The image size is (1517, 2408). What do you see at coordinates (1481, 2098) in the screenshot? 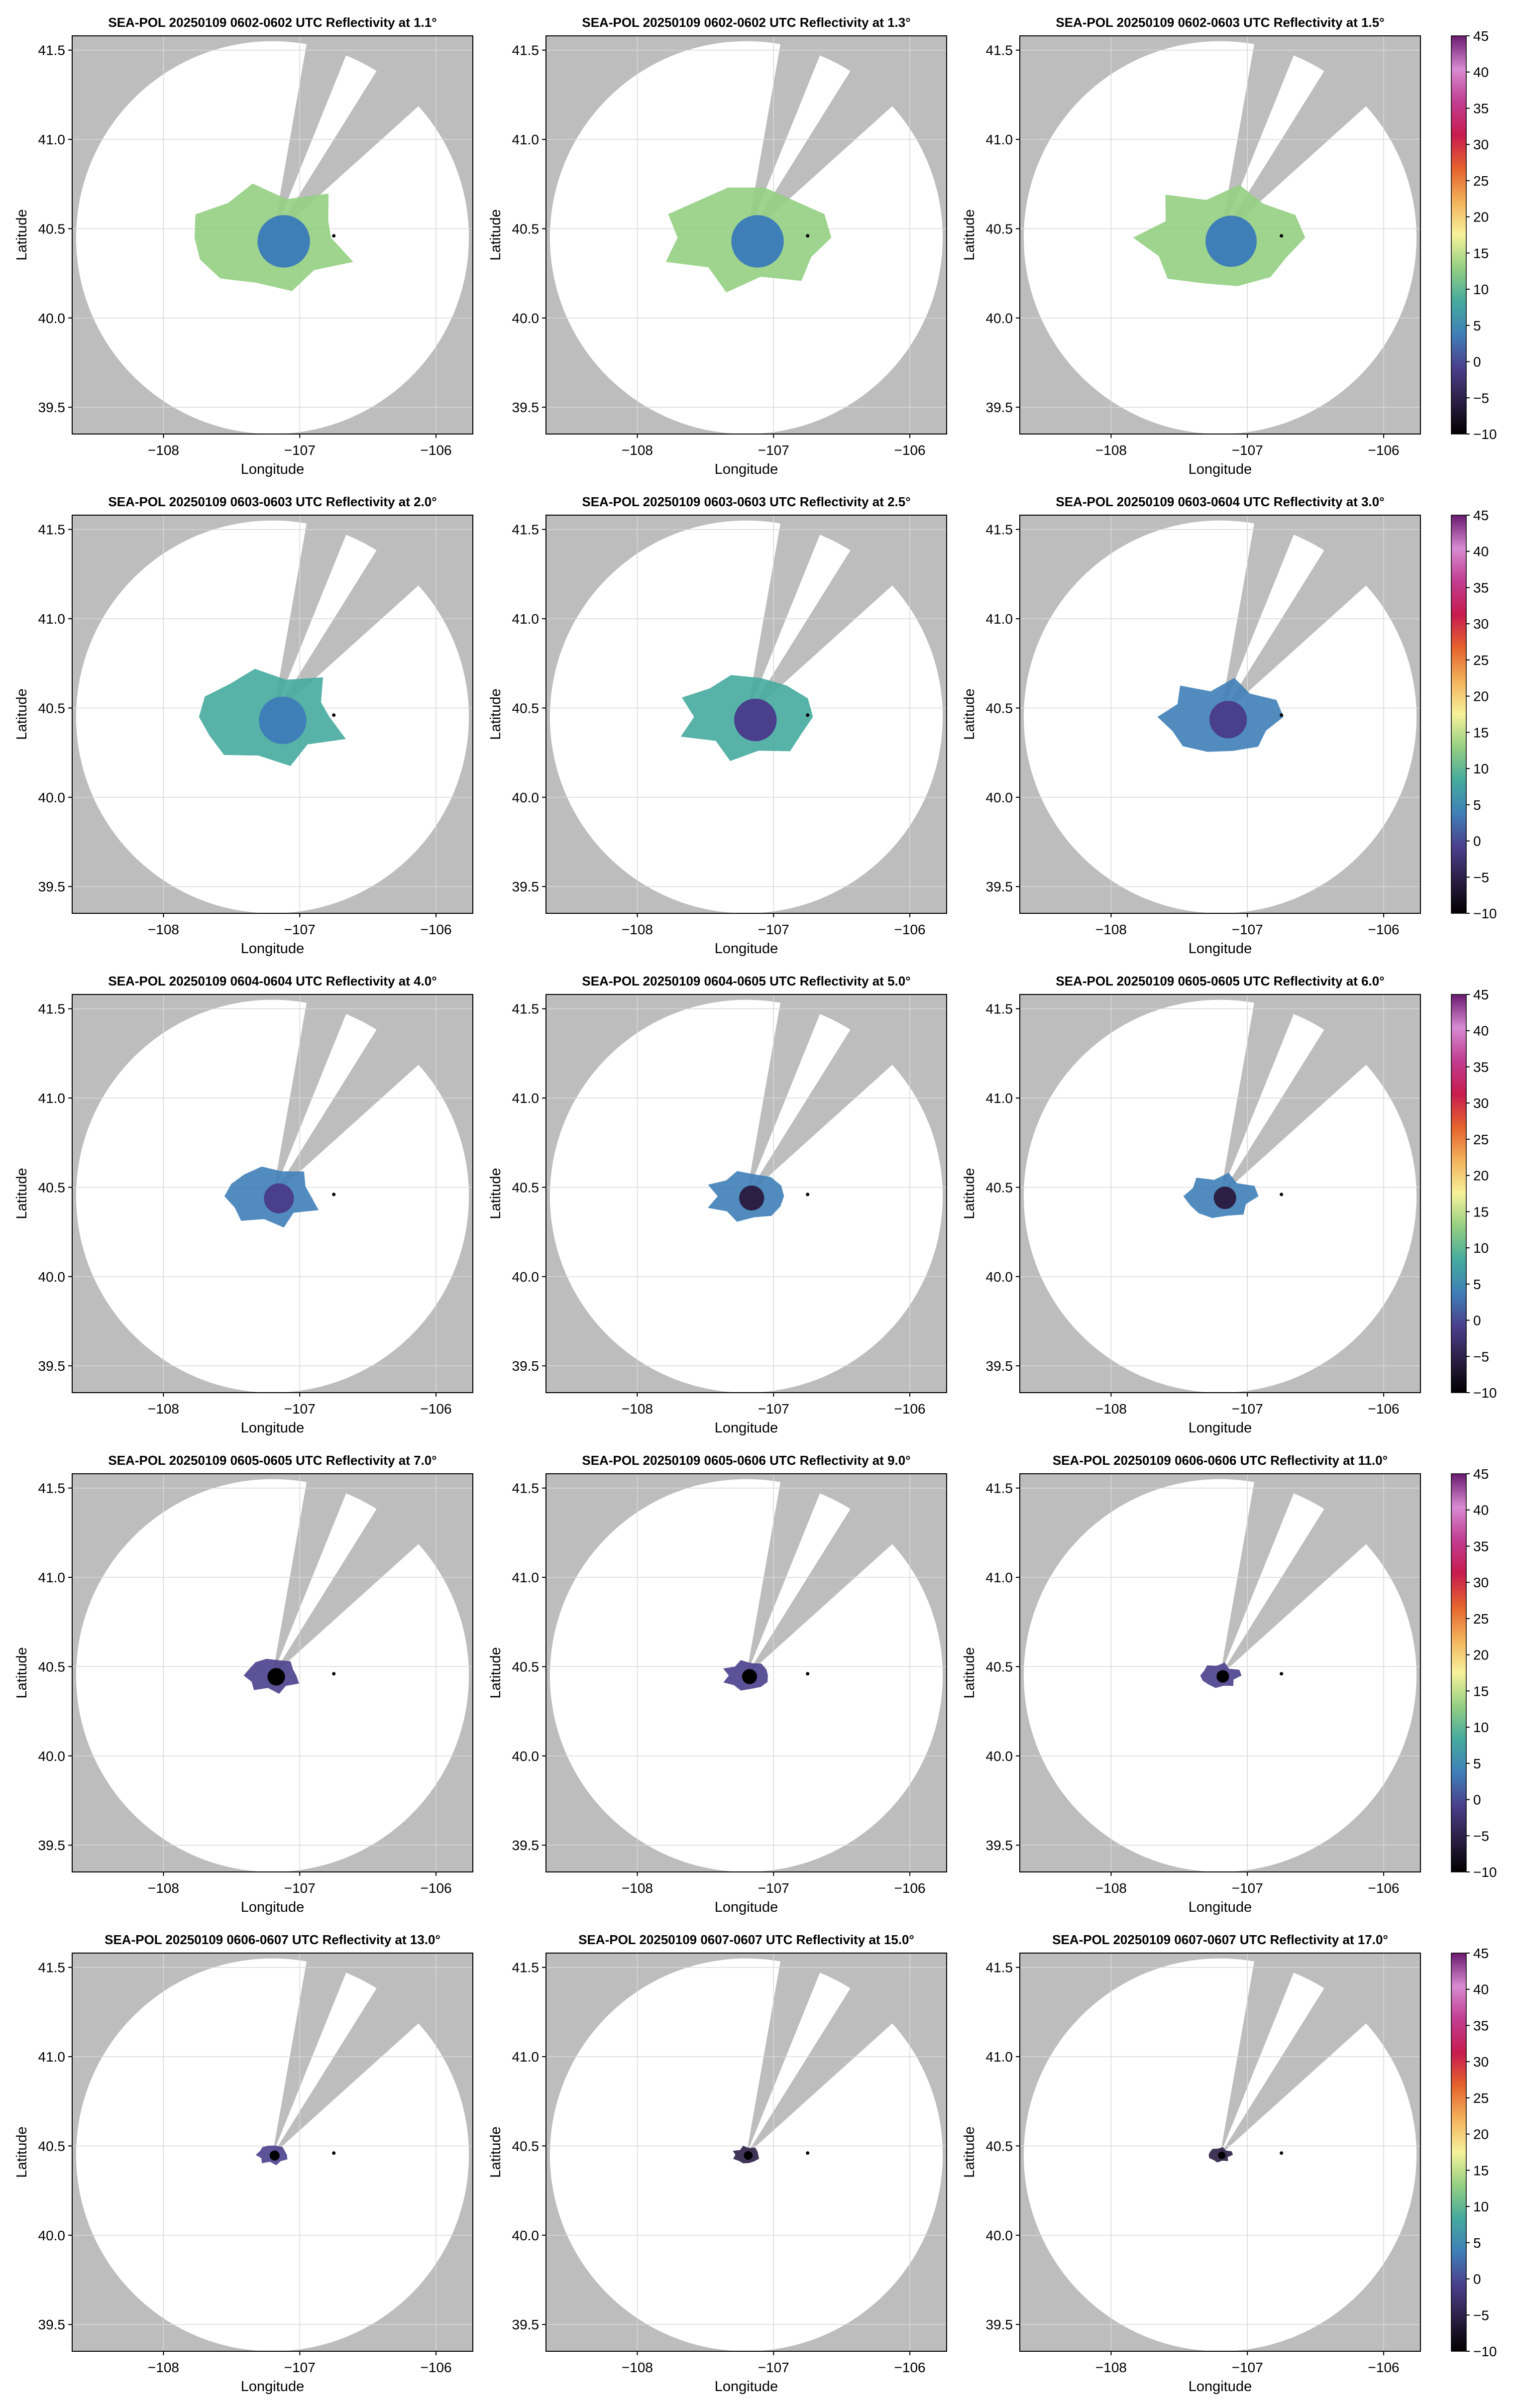
I see `colorbar-tick-label: 25` at bounding box center [1481, 2098].